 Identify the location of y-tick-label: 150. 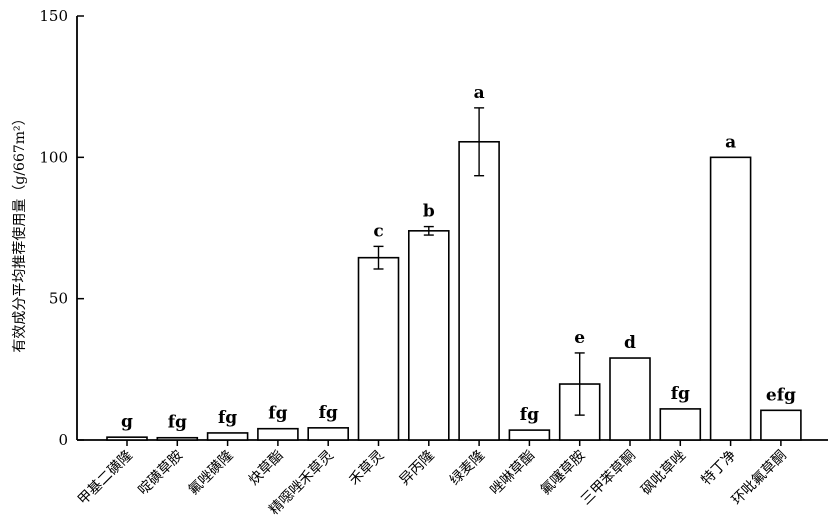
(53, 16).